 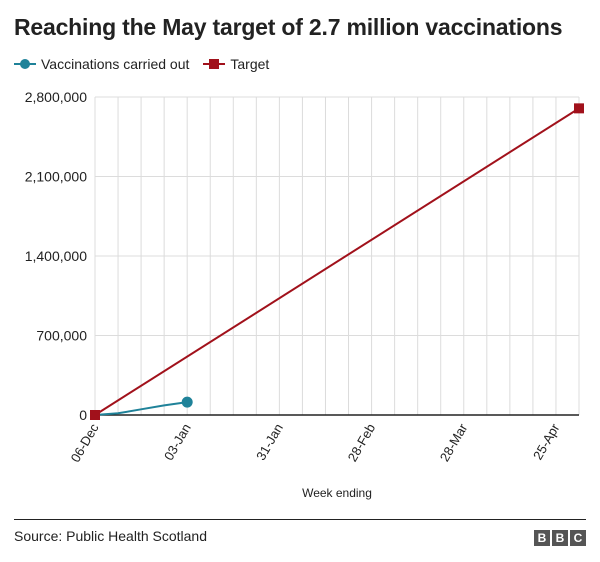 What do you see at coordinates (250, 64) in the screenshot?
I see `legend-label-target: Target` at bounding box center [250, 64].